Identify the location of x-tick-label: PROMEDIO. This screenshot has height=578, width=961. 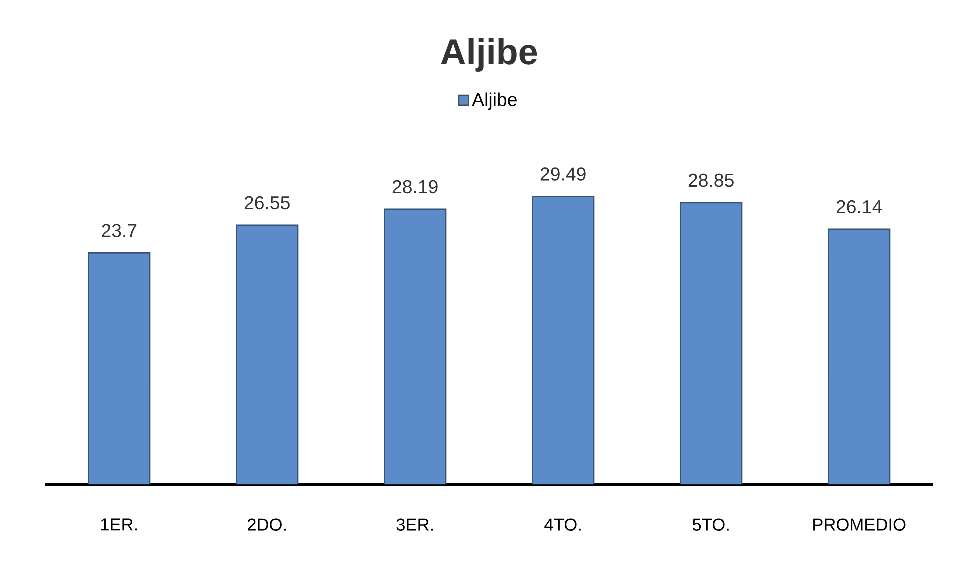
(860, 524).